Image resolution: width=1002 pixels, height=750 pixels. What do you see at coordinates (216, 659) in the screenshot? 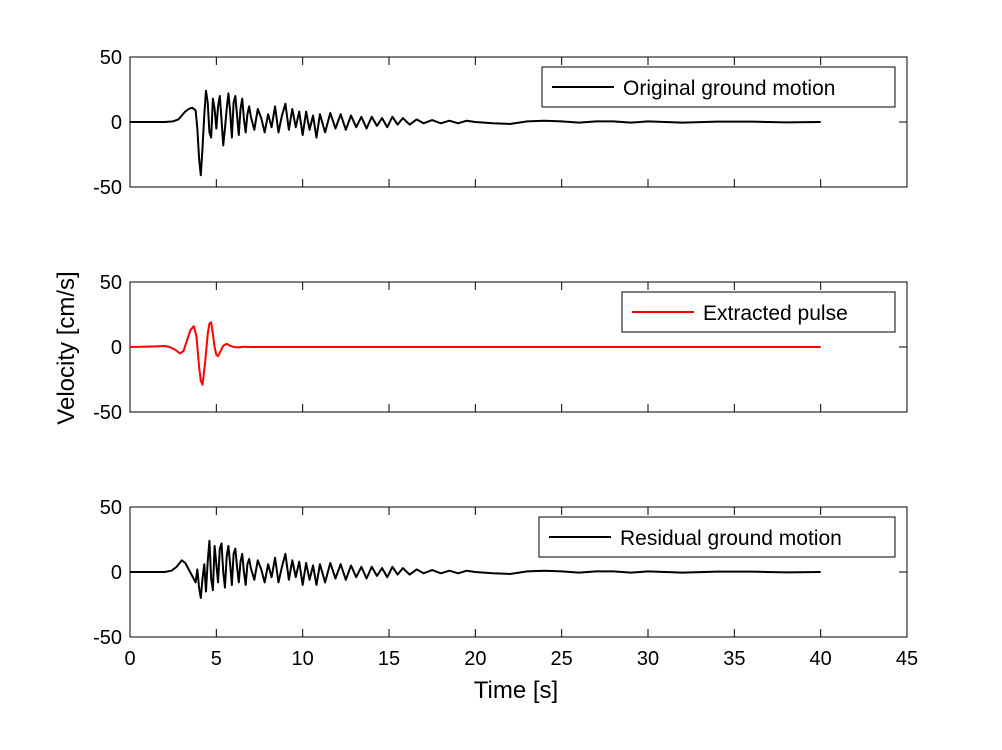
I see `x-tick-label: 5` at bounding box center [216, 659].